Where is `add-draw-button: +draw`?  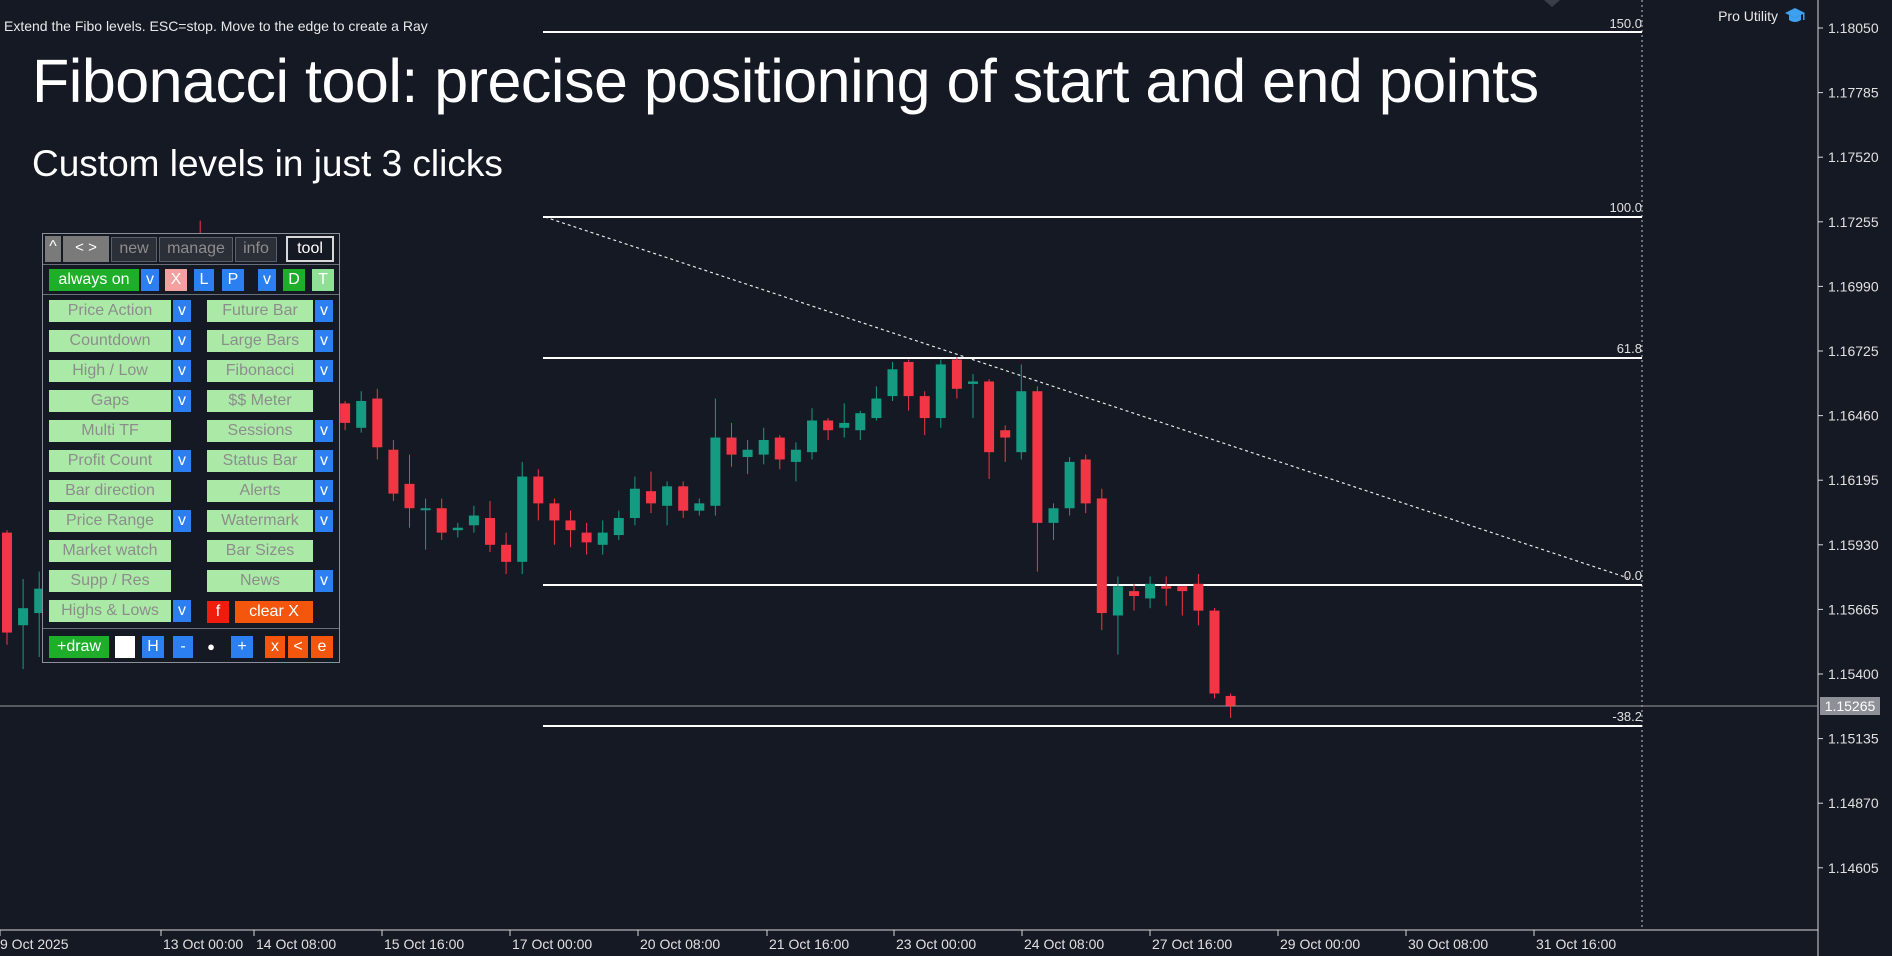 add-draw-button: +draw is located at coordinates (79, 647).